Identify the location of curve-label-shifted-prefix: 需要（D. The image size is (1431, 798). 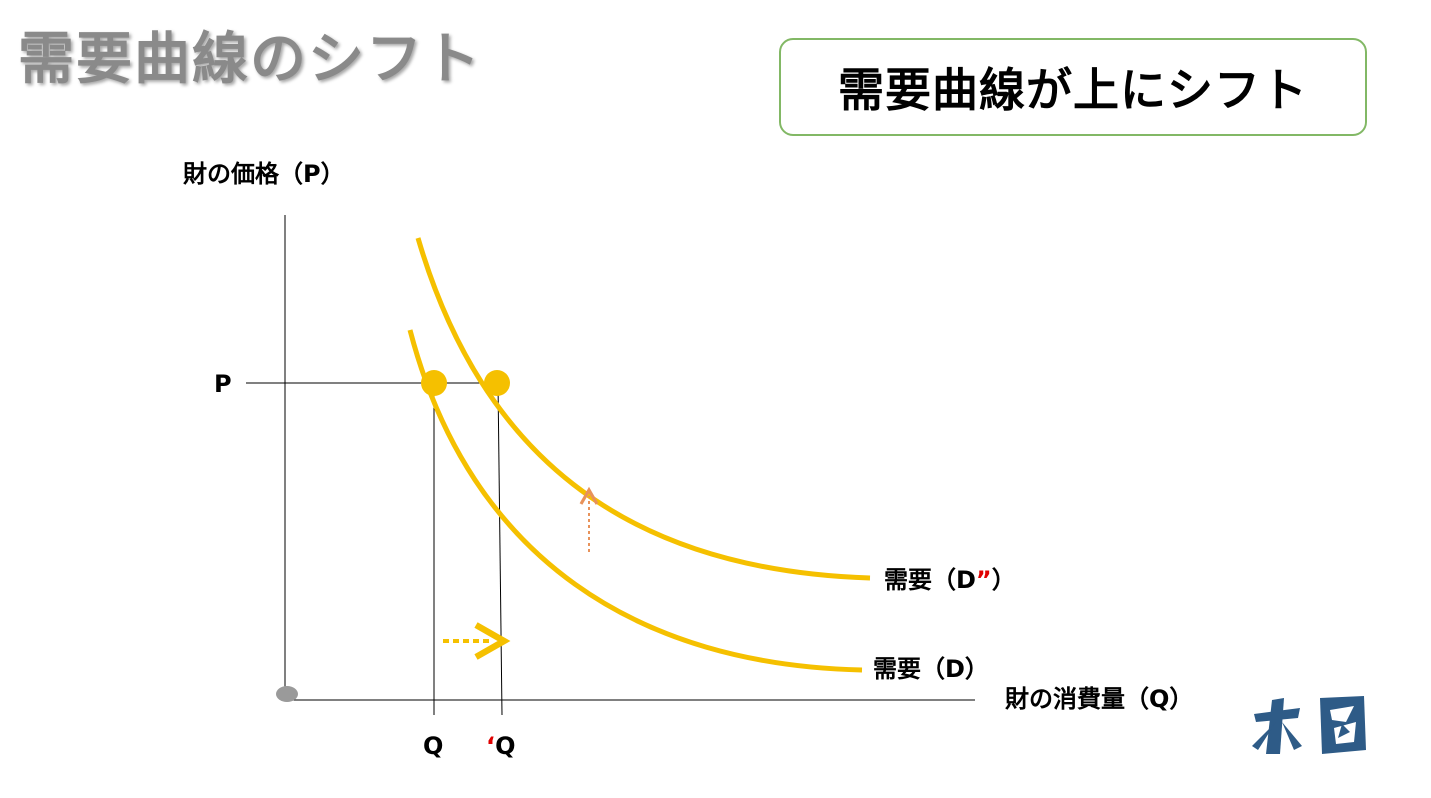
(930, 580).